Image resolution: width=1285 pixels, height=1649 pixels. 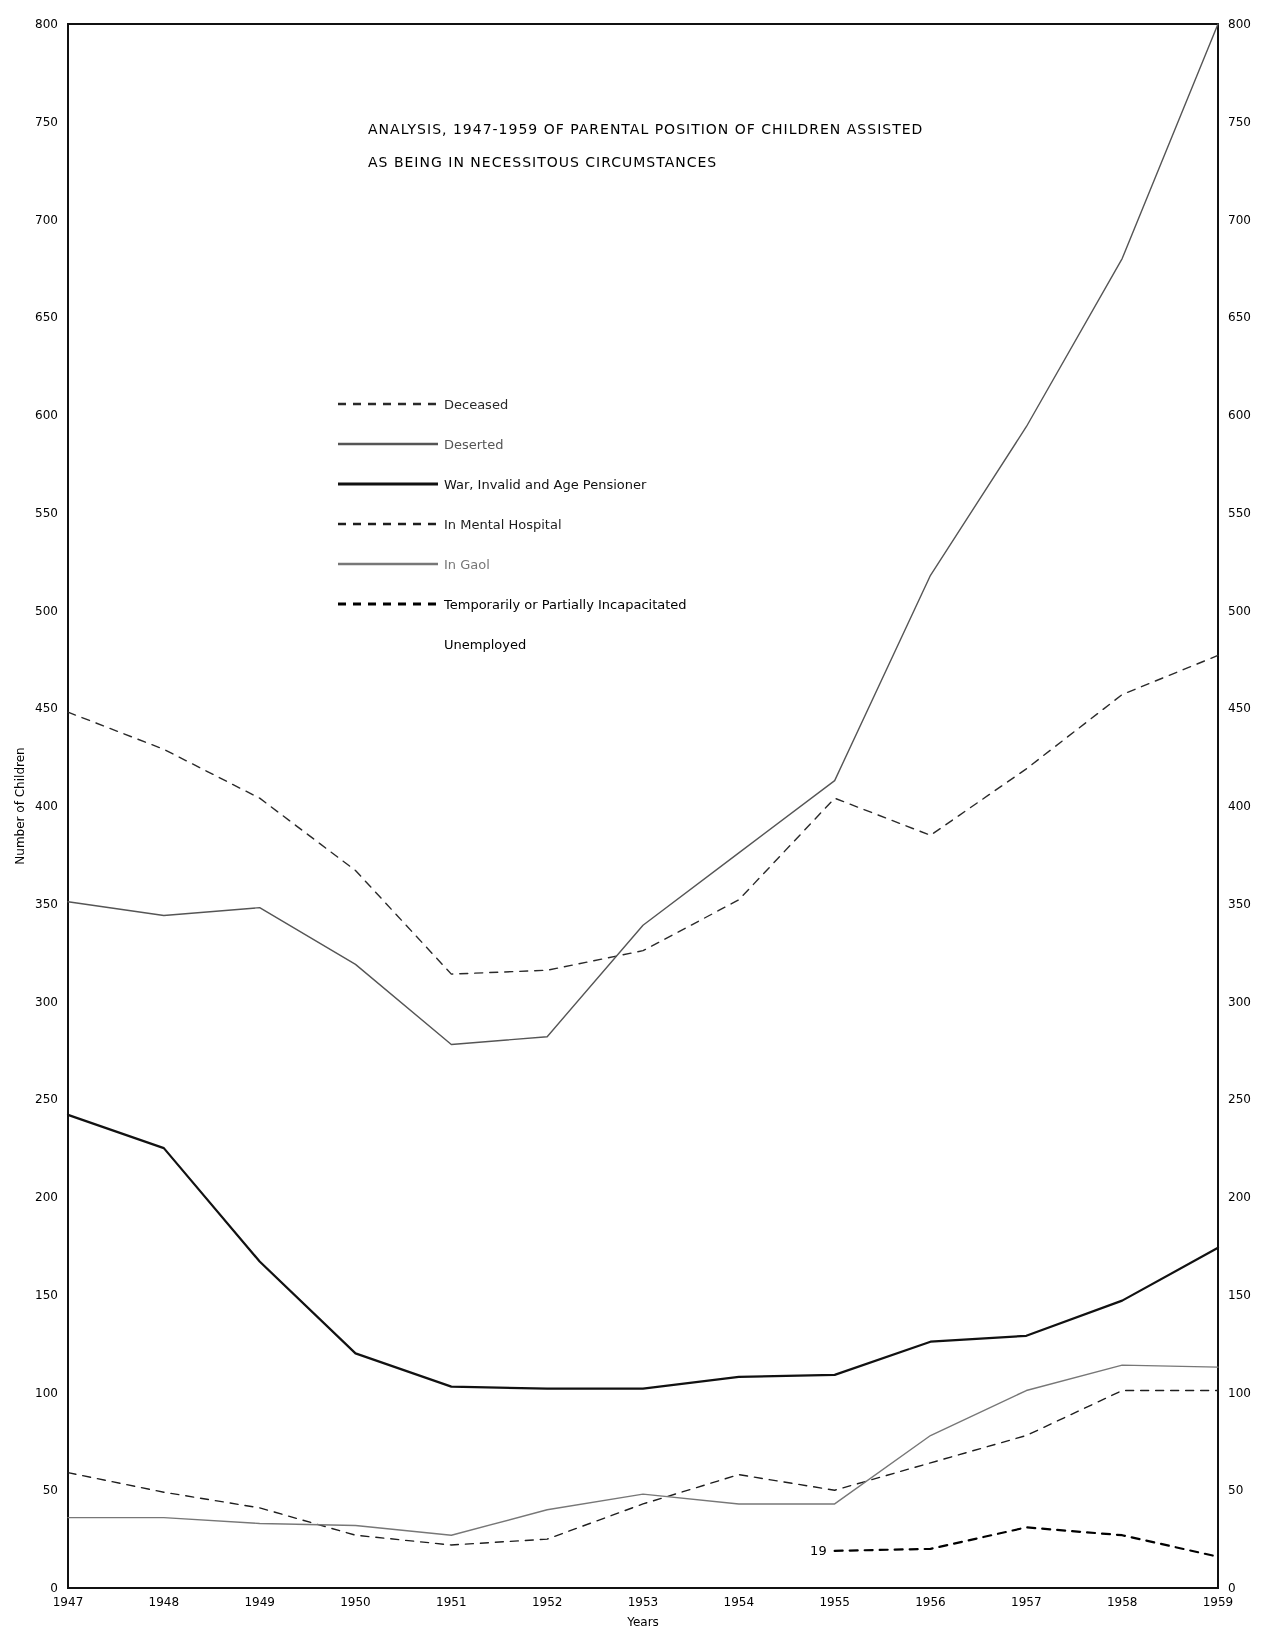 What do you see at coordinates (467, 564) in the screenshot?
I see `text: In Gaol` at bounding box center [467, 564].